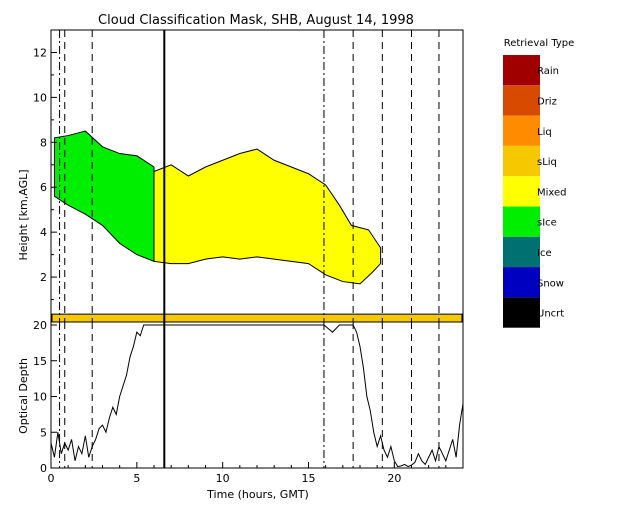 This screenshot has width=640, height=512. I want to click on legend-title: Retrieval Type, so click(539, 43).